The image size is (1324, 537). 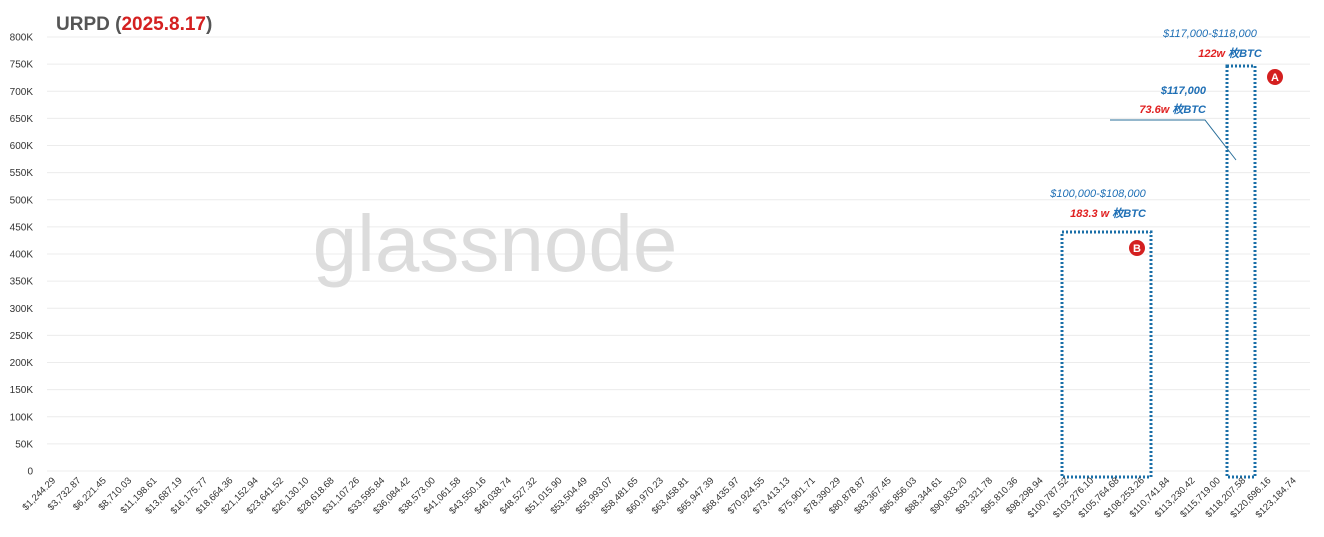 I want to click on highlight-box-a, so click(x=1241, y=271).